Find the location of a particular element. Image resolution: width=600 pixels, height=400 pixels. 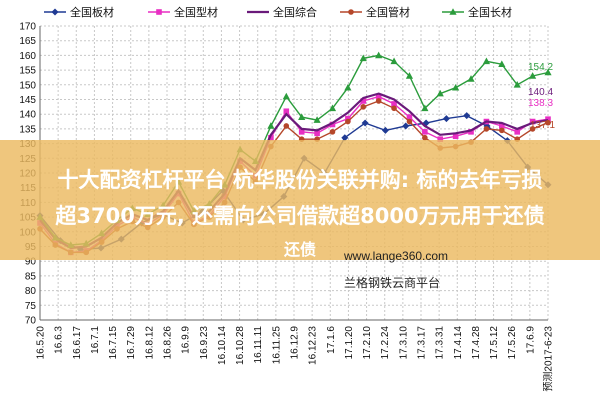

legend-item: 全国长材 is located at coordinates (477, 12).